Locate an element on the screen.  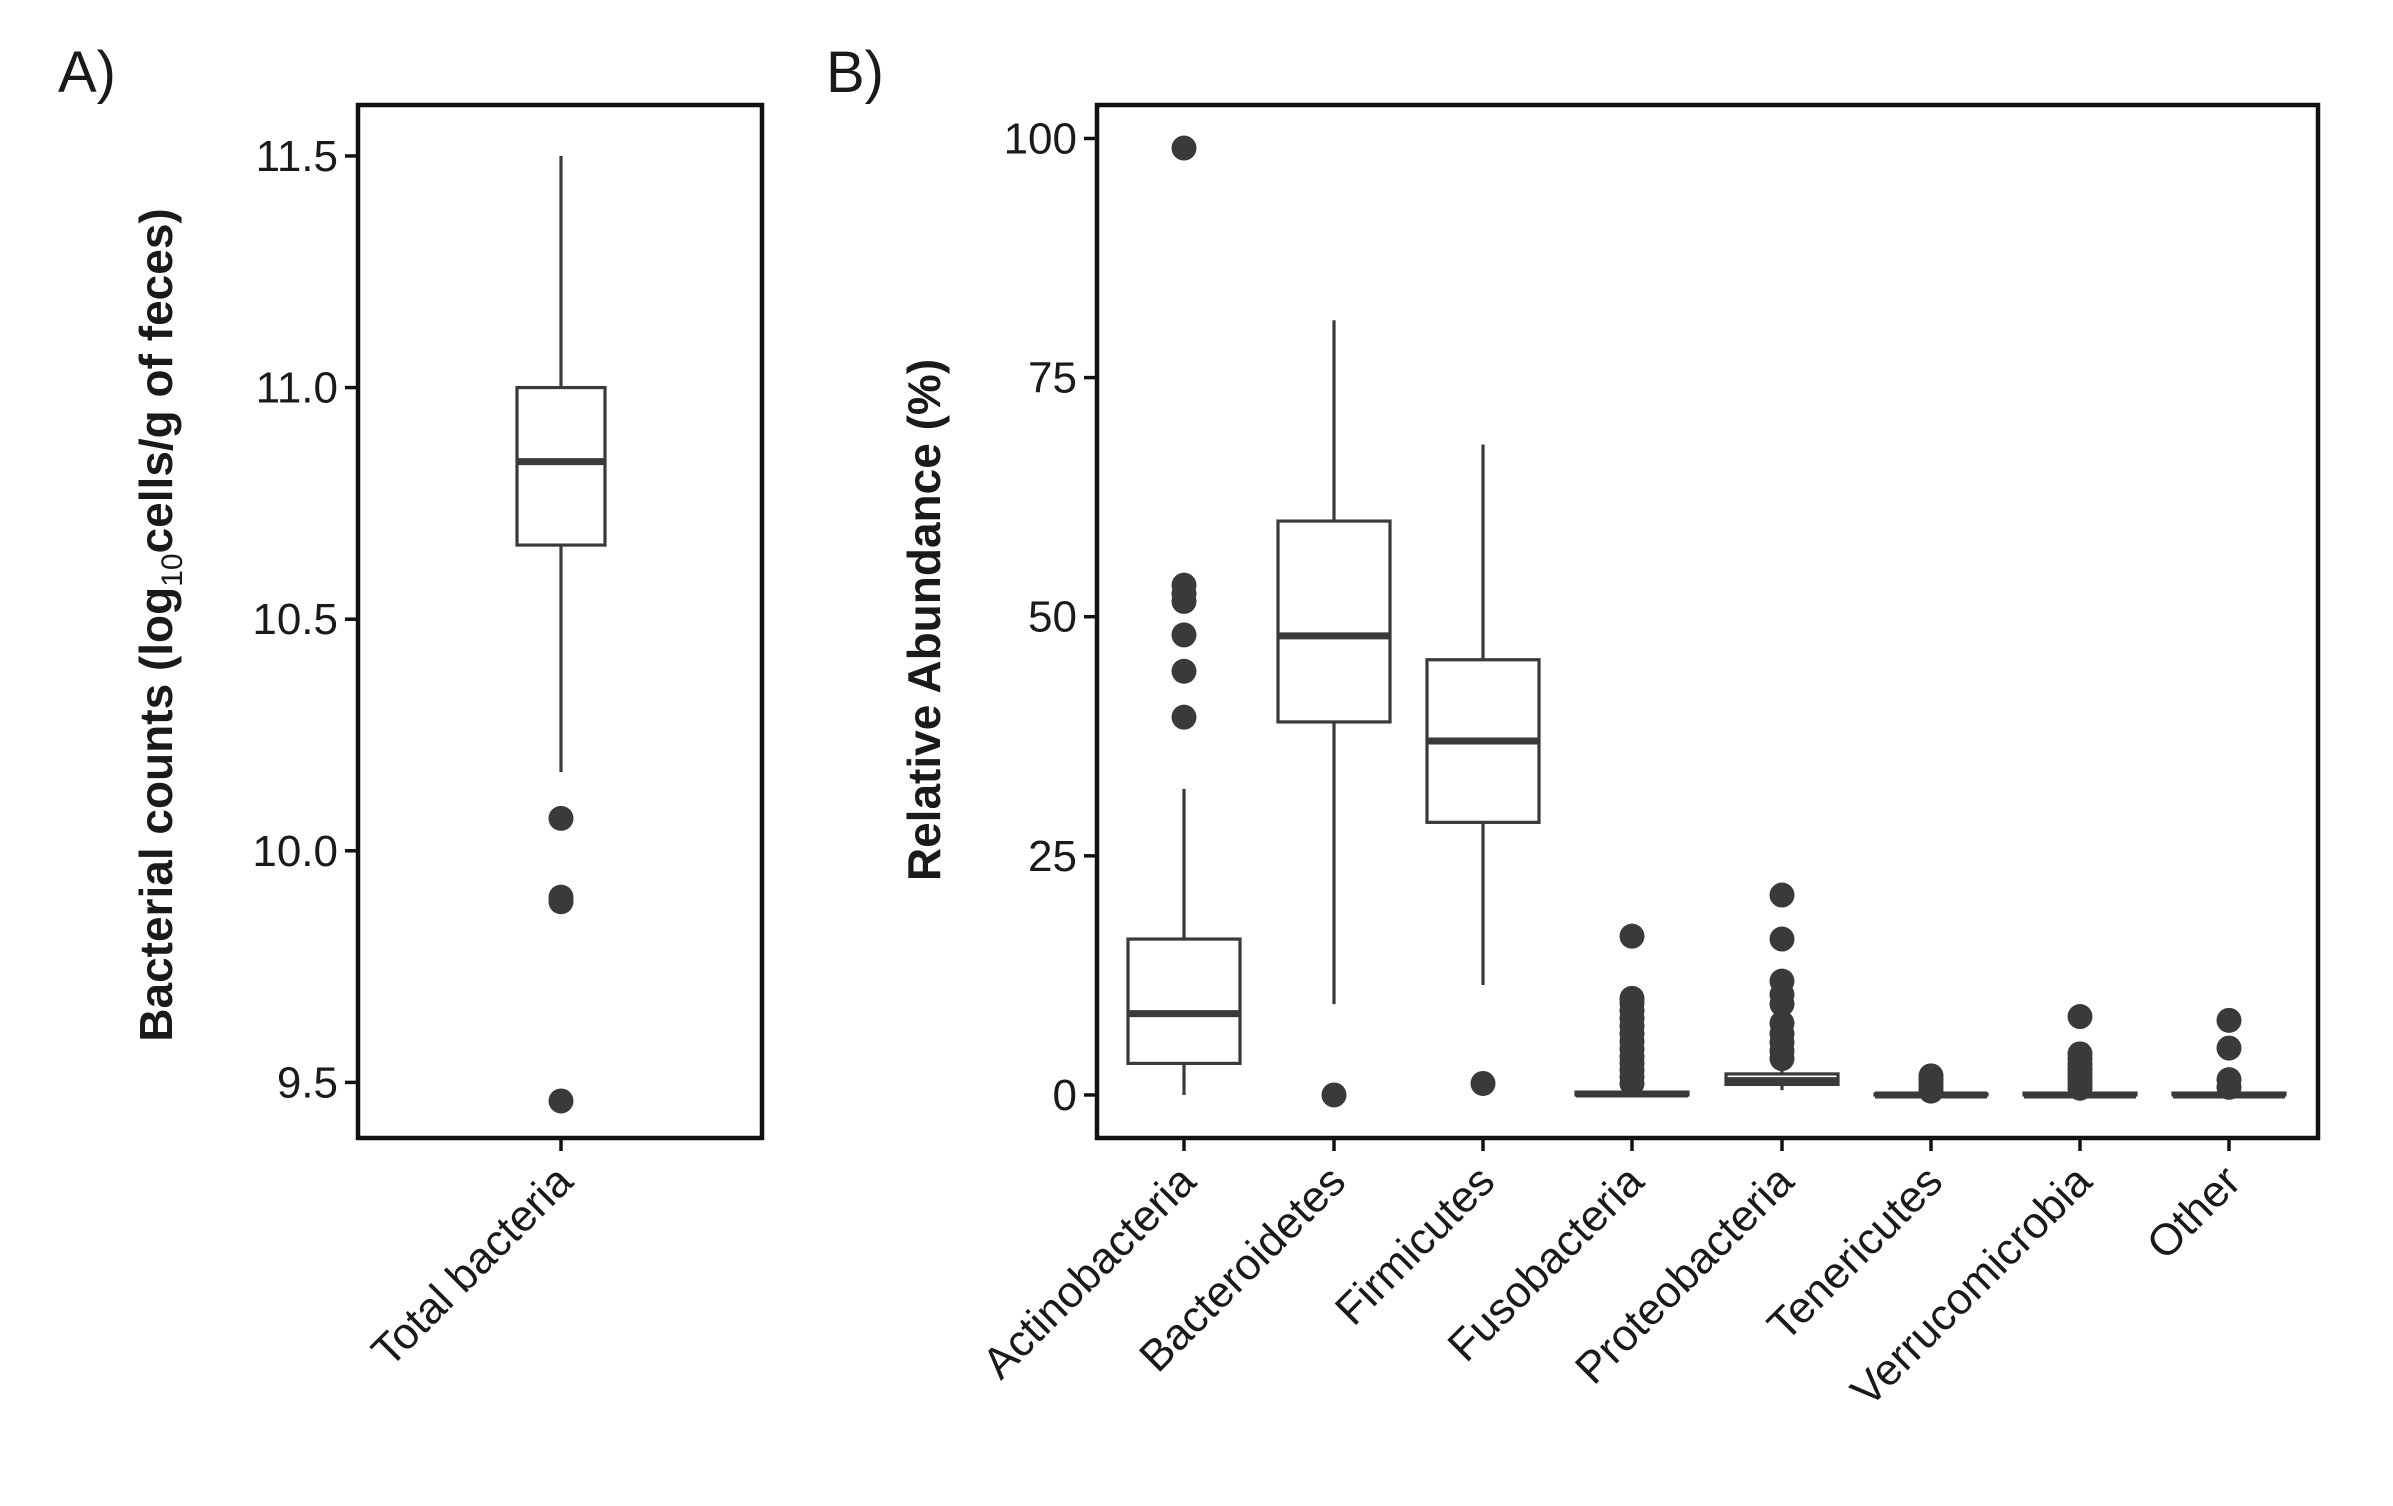
panel-a-y-tick-label: 10.5 is located at coordinates (295, 619).